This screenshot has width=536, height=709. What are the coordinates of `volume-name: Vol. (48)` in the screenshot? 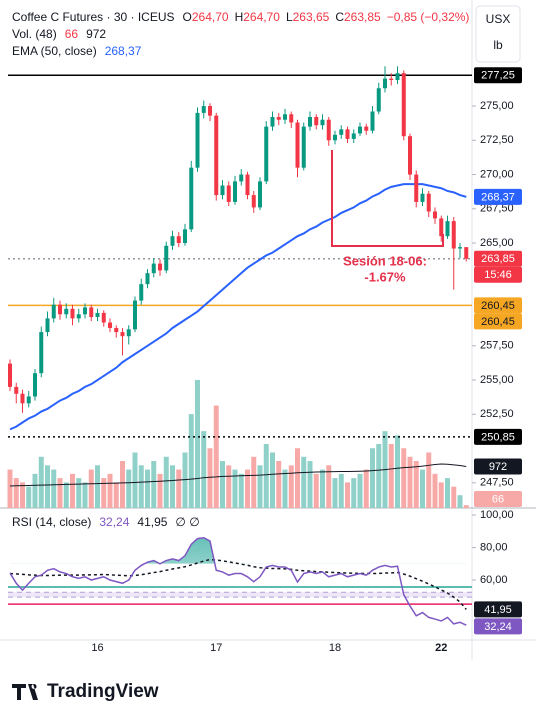 It's located at (34, 34).